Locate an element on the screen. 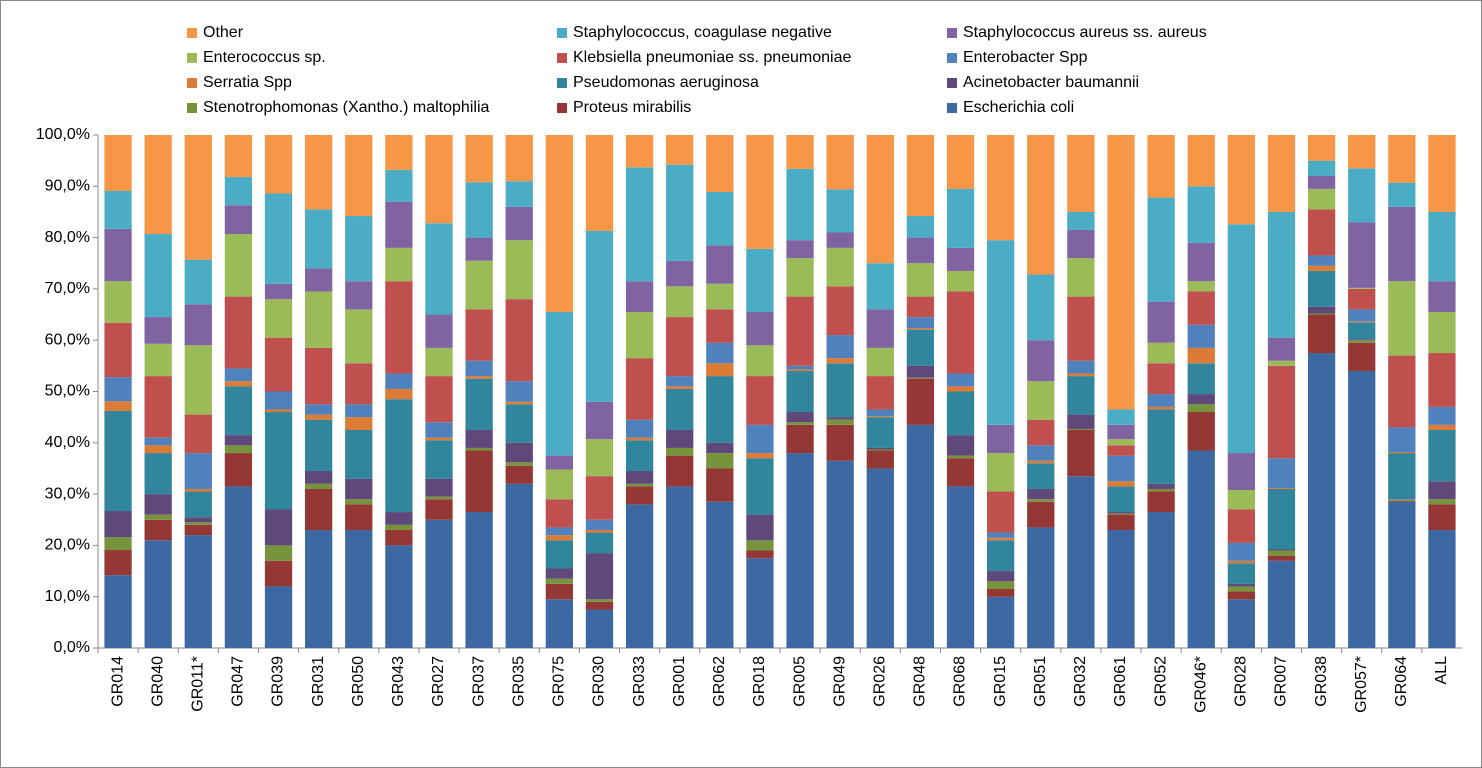  x-tick-label: GR057* is located at coordinates (1361, 684).